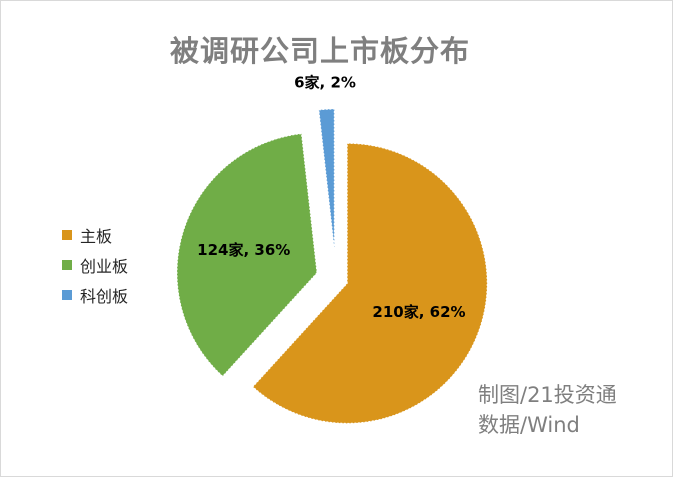 This screenshot has height=477, width=673. What do you see at coordinates (529, 425) in the screenshot?
I see `source-line-data: 数据/Wind` at bounding box center [529, 425].